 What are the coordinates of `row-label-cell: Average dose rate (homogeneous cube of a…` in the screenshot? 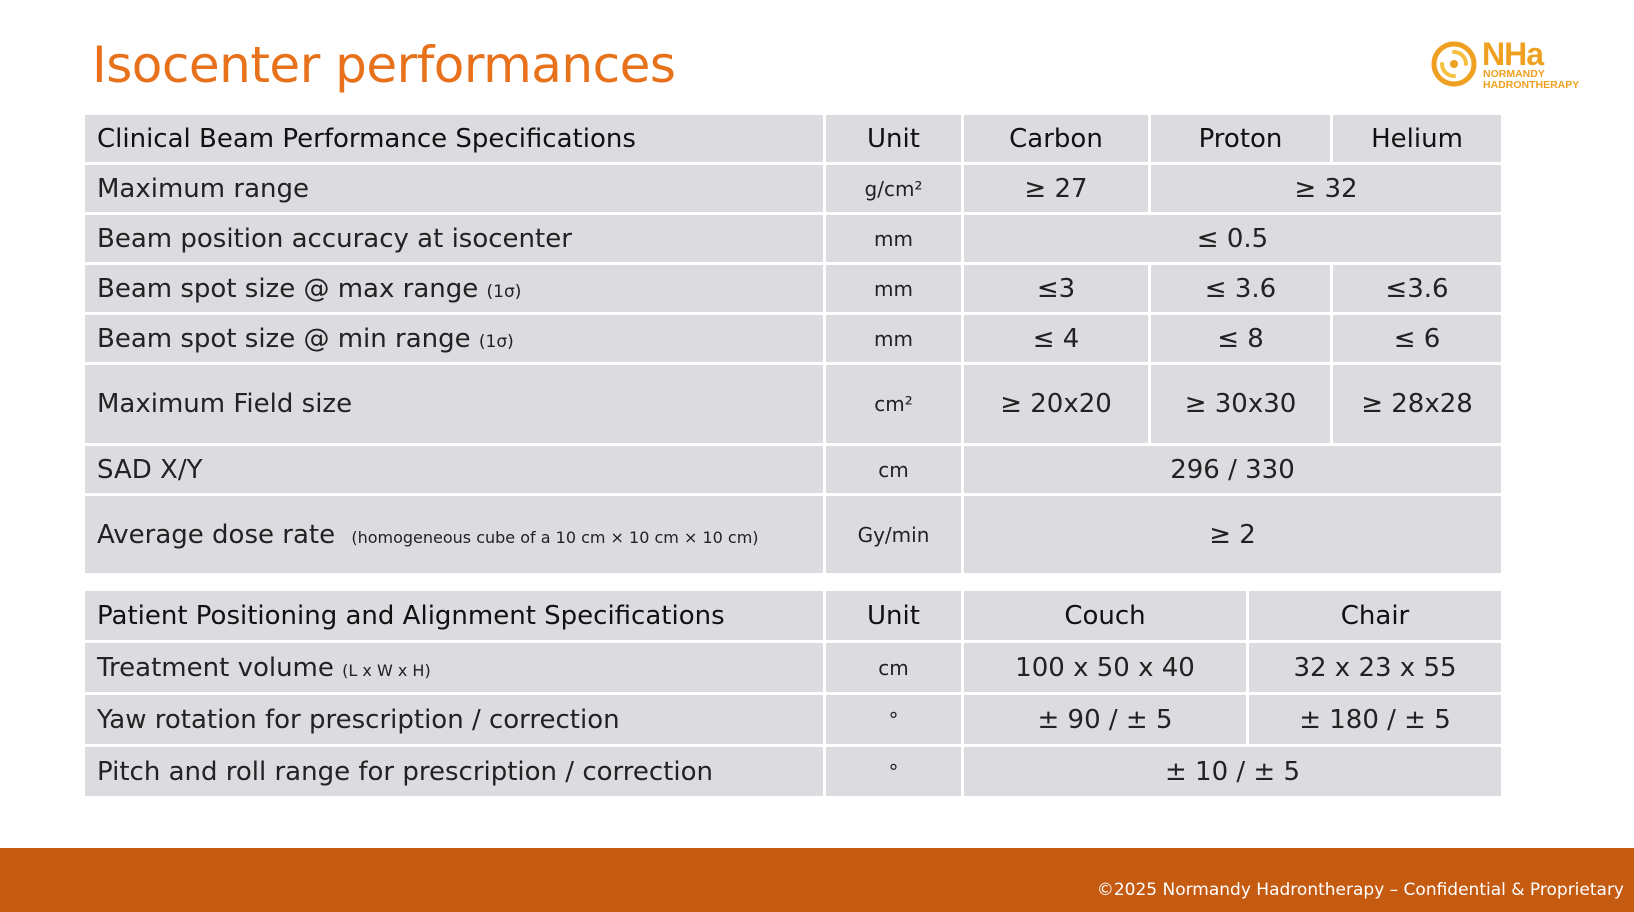 It's located at (454, 534).